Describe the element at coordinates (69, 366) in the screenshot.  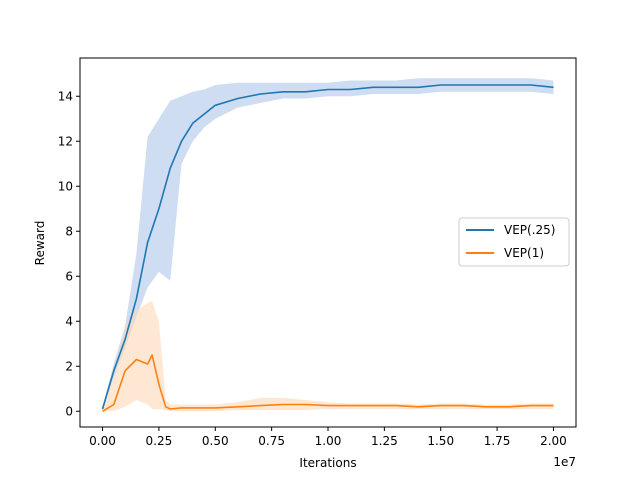
I see `y-tick-label: 2` at that location.